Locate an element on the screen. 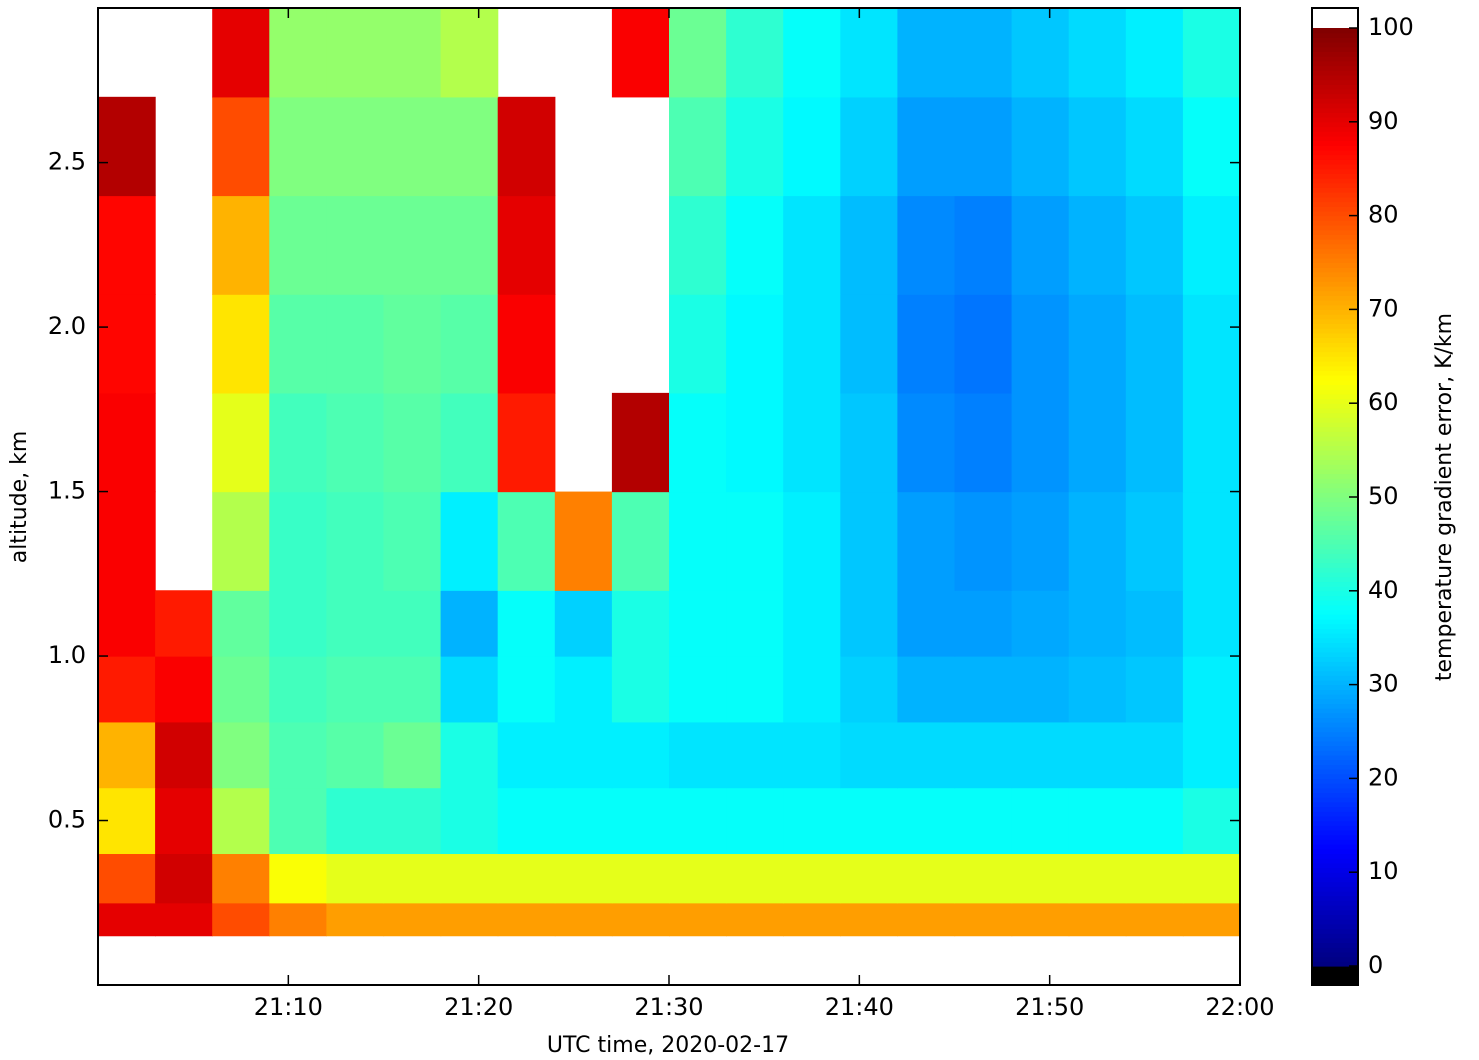 The image size is (1479, 1060). y-axis-label: altitude, km is located at coordinates (19, 497).